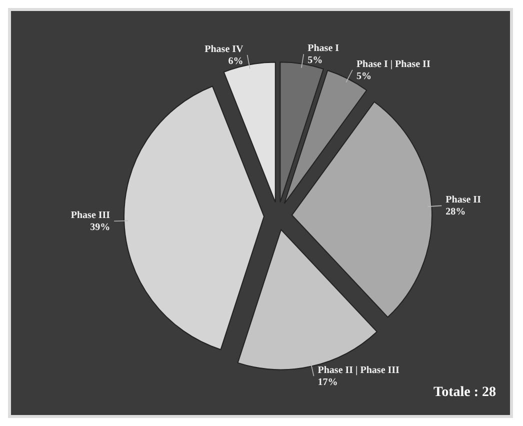 Image resolution: width=523 pixels, height=426 pixels. What do you see at coordinates (324, 48) in the screenshot?
I see `slice-label: Phase I` at bounding box center [324, 48].